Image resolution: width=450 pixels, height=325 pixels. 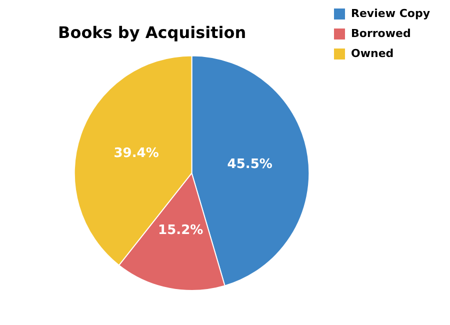 I want to click on legend-label: Owned, so click(x=372, y=53).